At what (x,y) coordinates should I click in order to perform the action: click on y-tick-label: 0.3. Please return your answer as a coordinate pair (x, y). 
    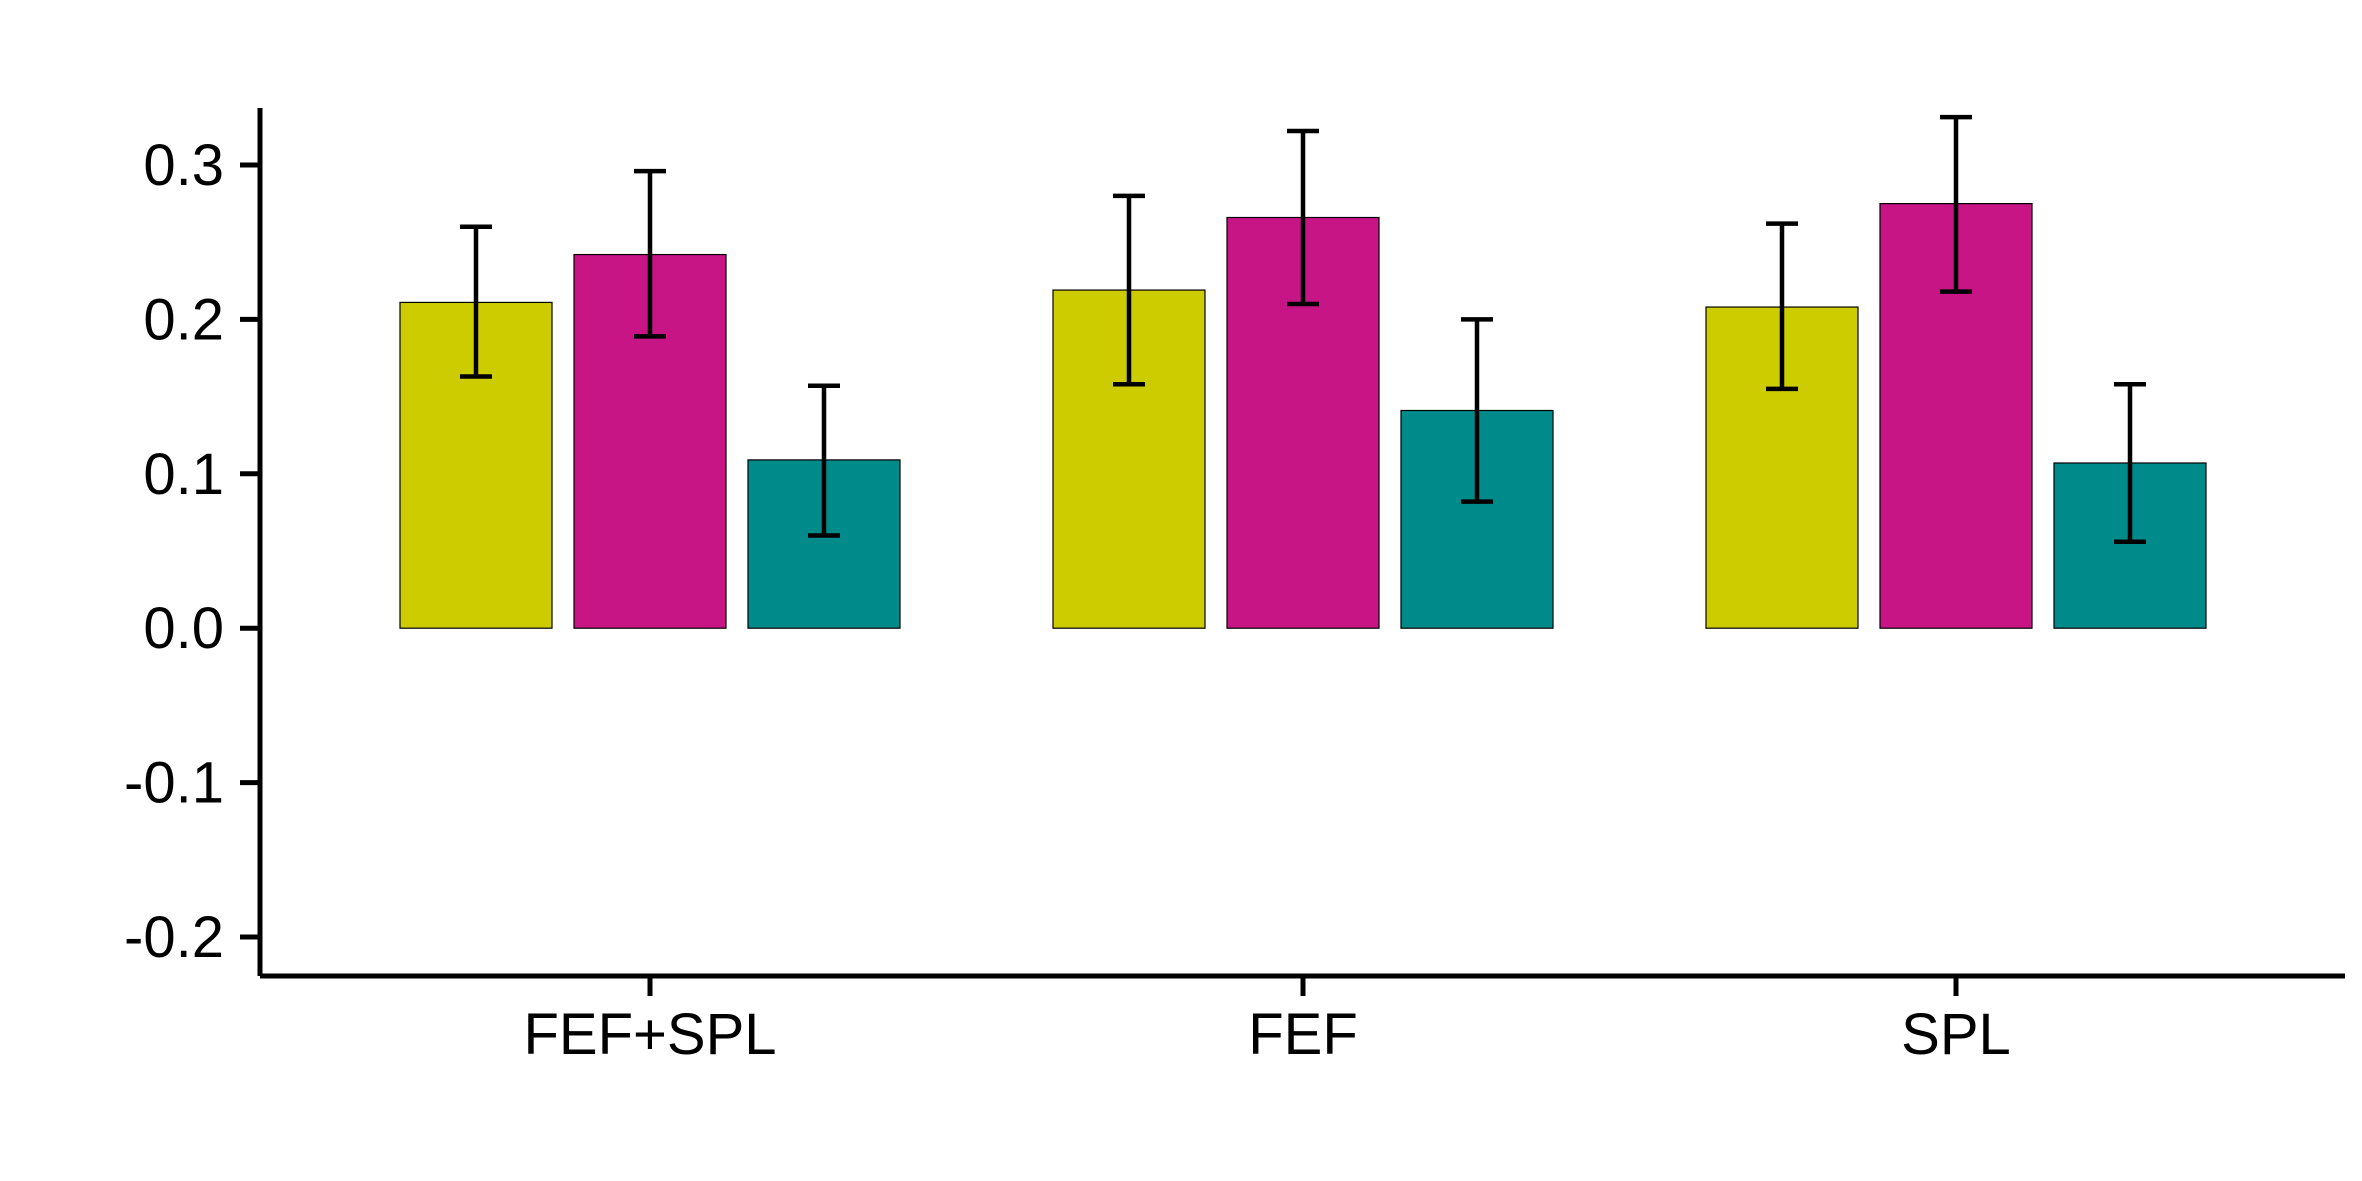
    Looking at the image, I should click on (183, 165).